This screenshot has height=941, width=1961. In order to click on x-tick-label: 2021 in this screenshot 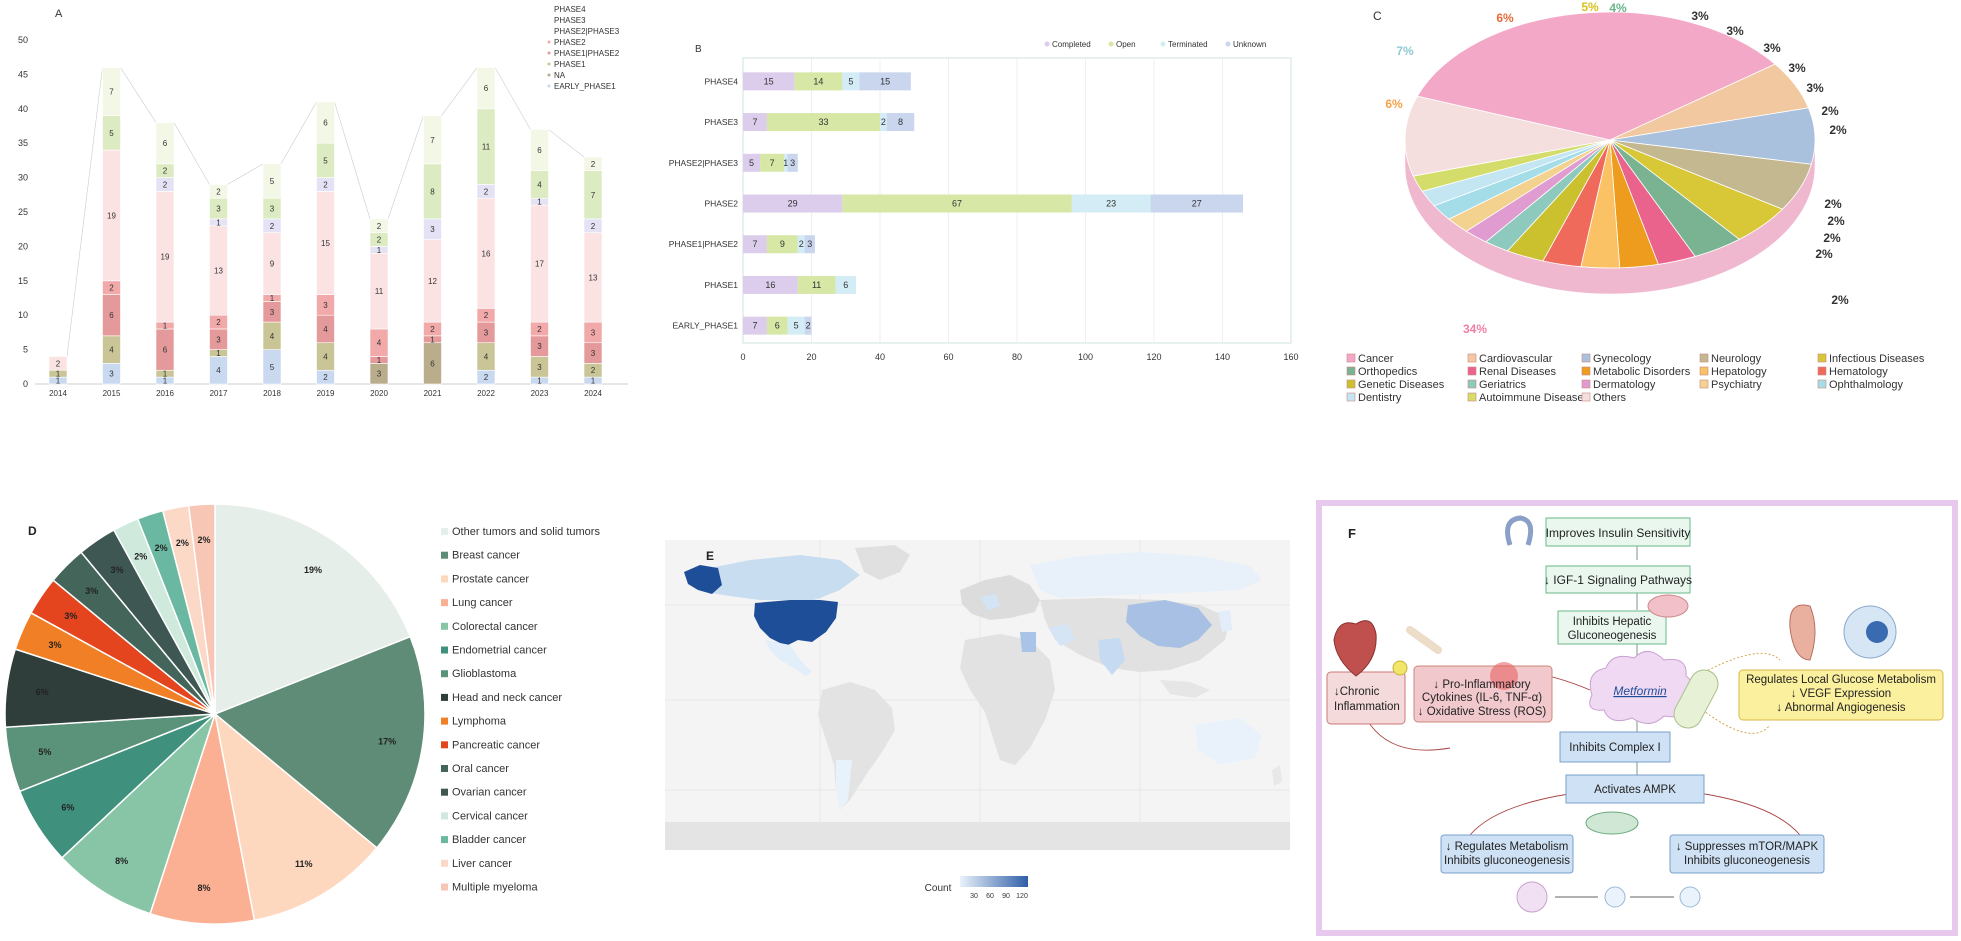, I will do `click(433, 393)`.